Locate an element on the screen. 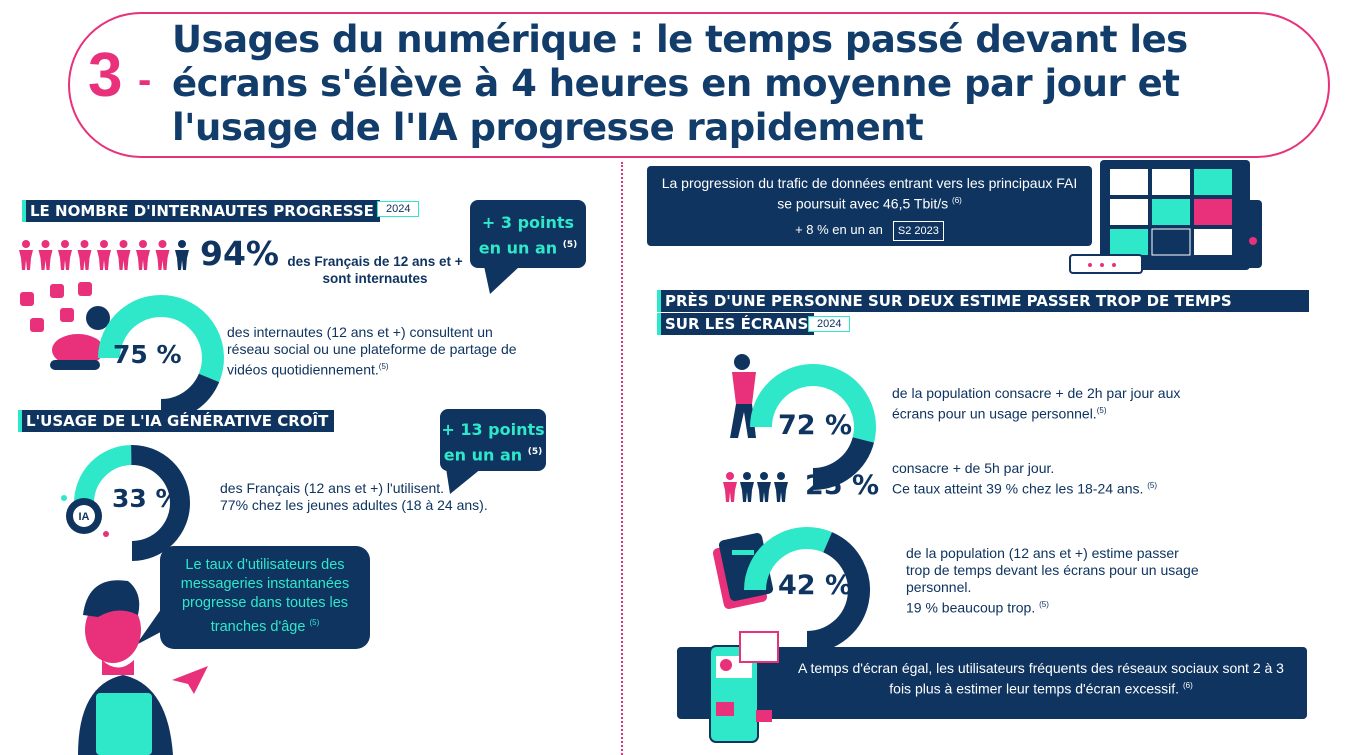 This screenshot has width=1345, height=755. internautes-year-tag: 2024 is located at coordinates (398, 209).